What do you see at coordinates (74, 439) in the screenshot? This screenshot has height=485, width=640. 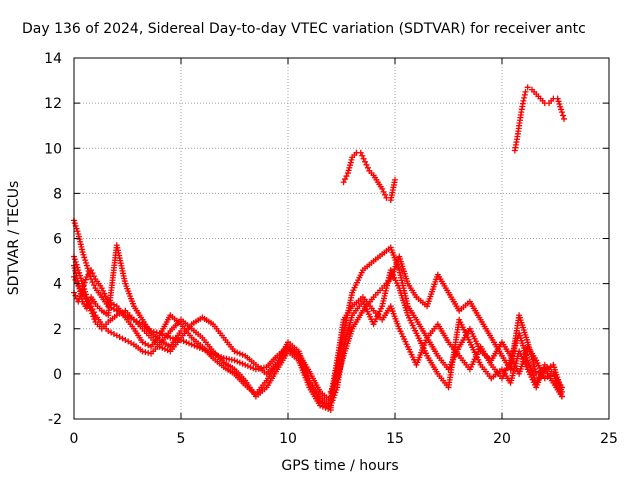 I see `x-tick-label: 0` at bounding box center [74, 439].